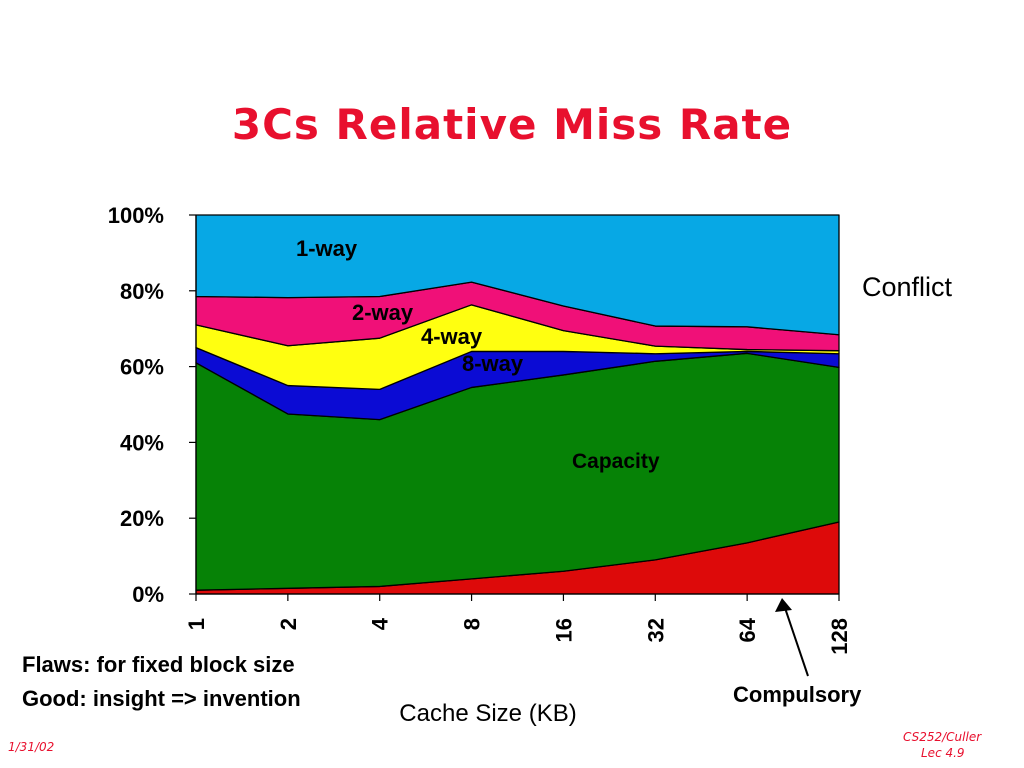 Image resolution: width=1024 pixels, height=768 pixels. What do you see at coordinates (161, 698) in the screenshot?
I see `note-good: Good: insight => invention` at bounding box center [161, 698].